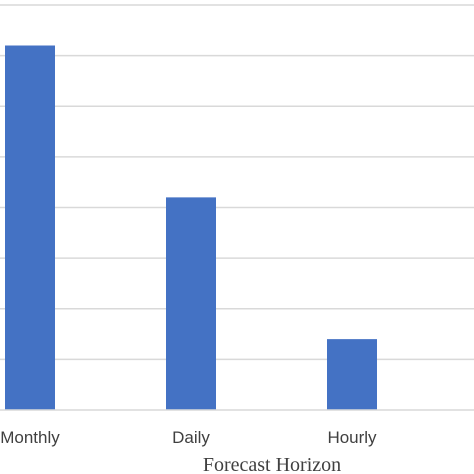 The height and width of the screenshot is (474, 474). What do you see at coordinates (30, 227) in the screenshot?
I see `bar-monthly` at bounding box center [30, 227].